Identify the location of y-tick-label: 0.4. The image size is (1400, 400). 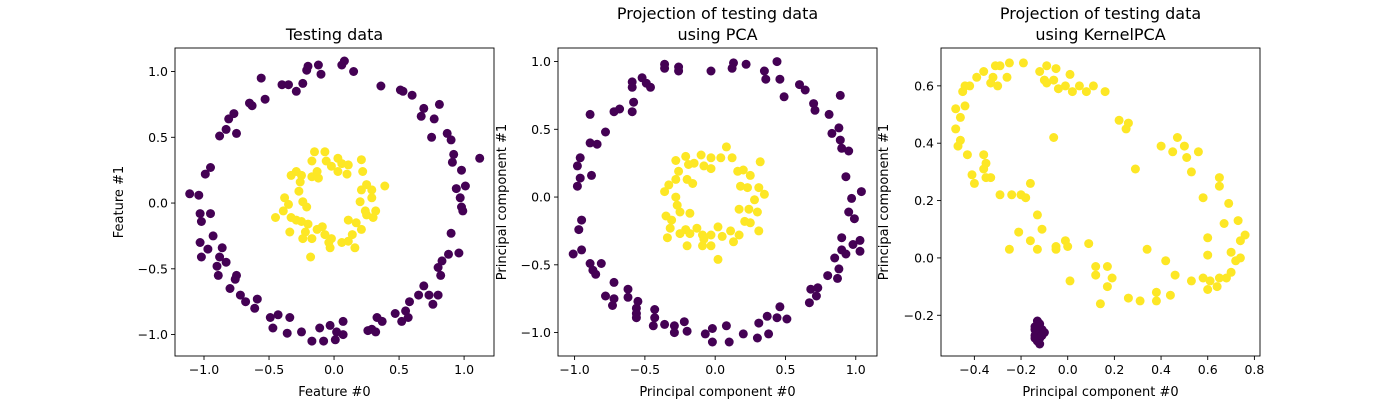
(924, 143).